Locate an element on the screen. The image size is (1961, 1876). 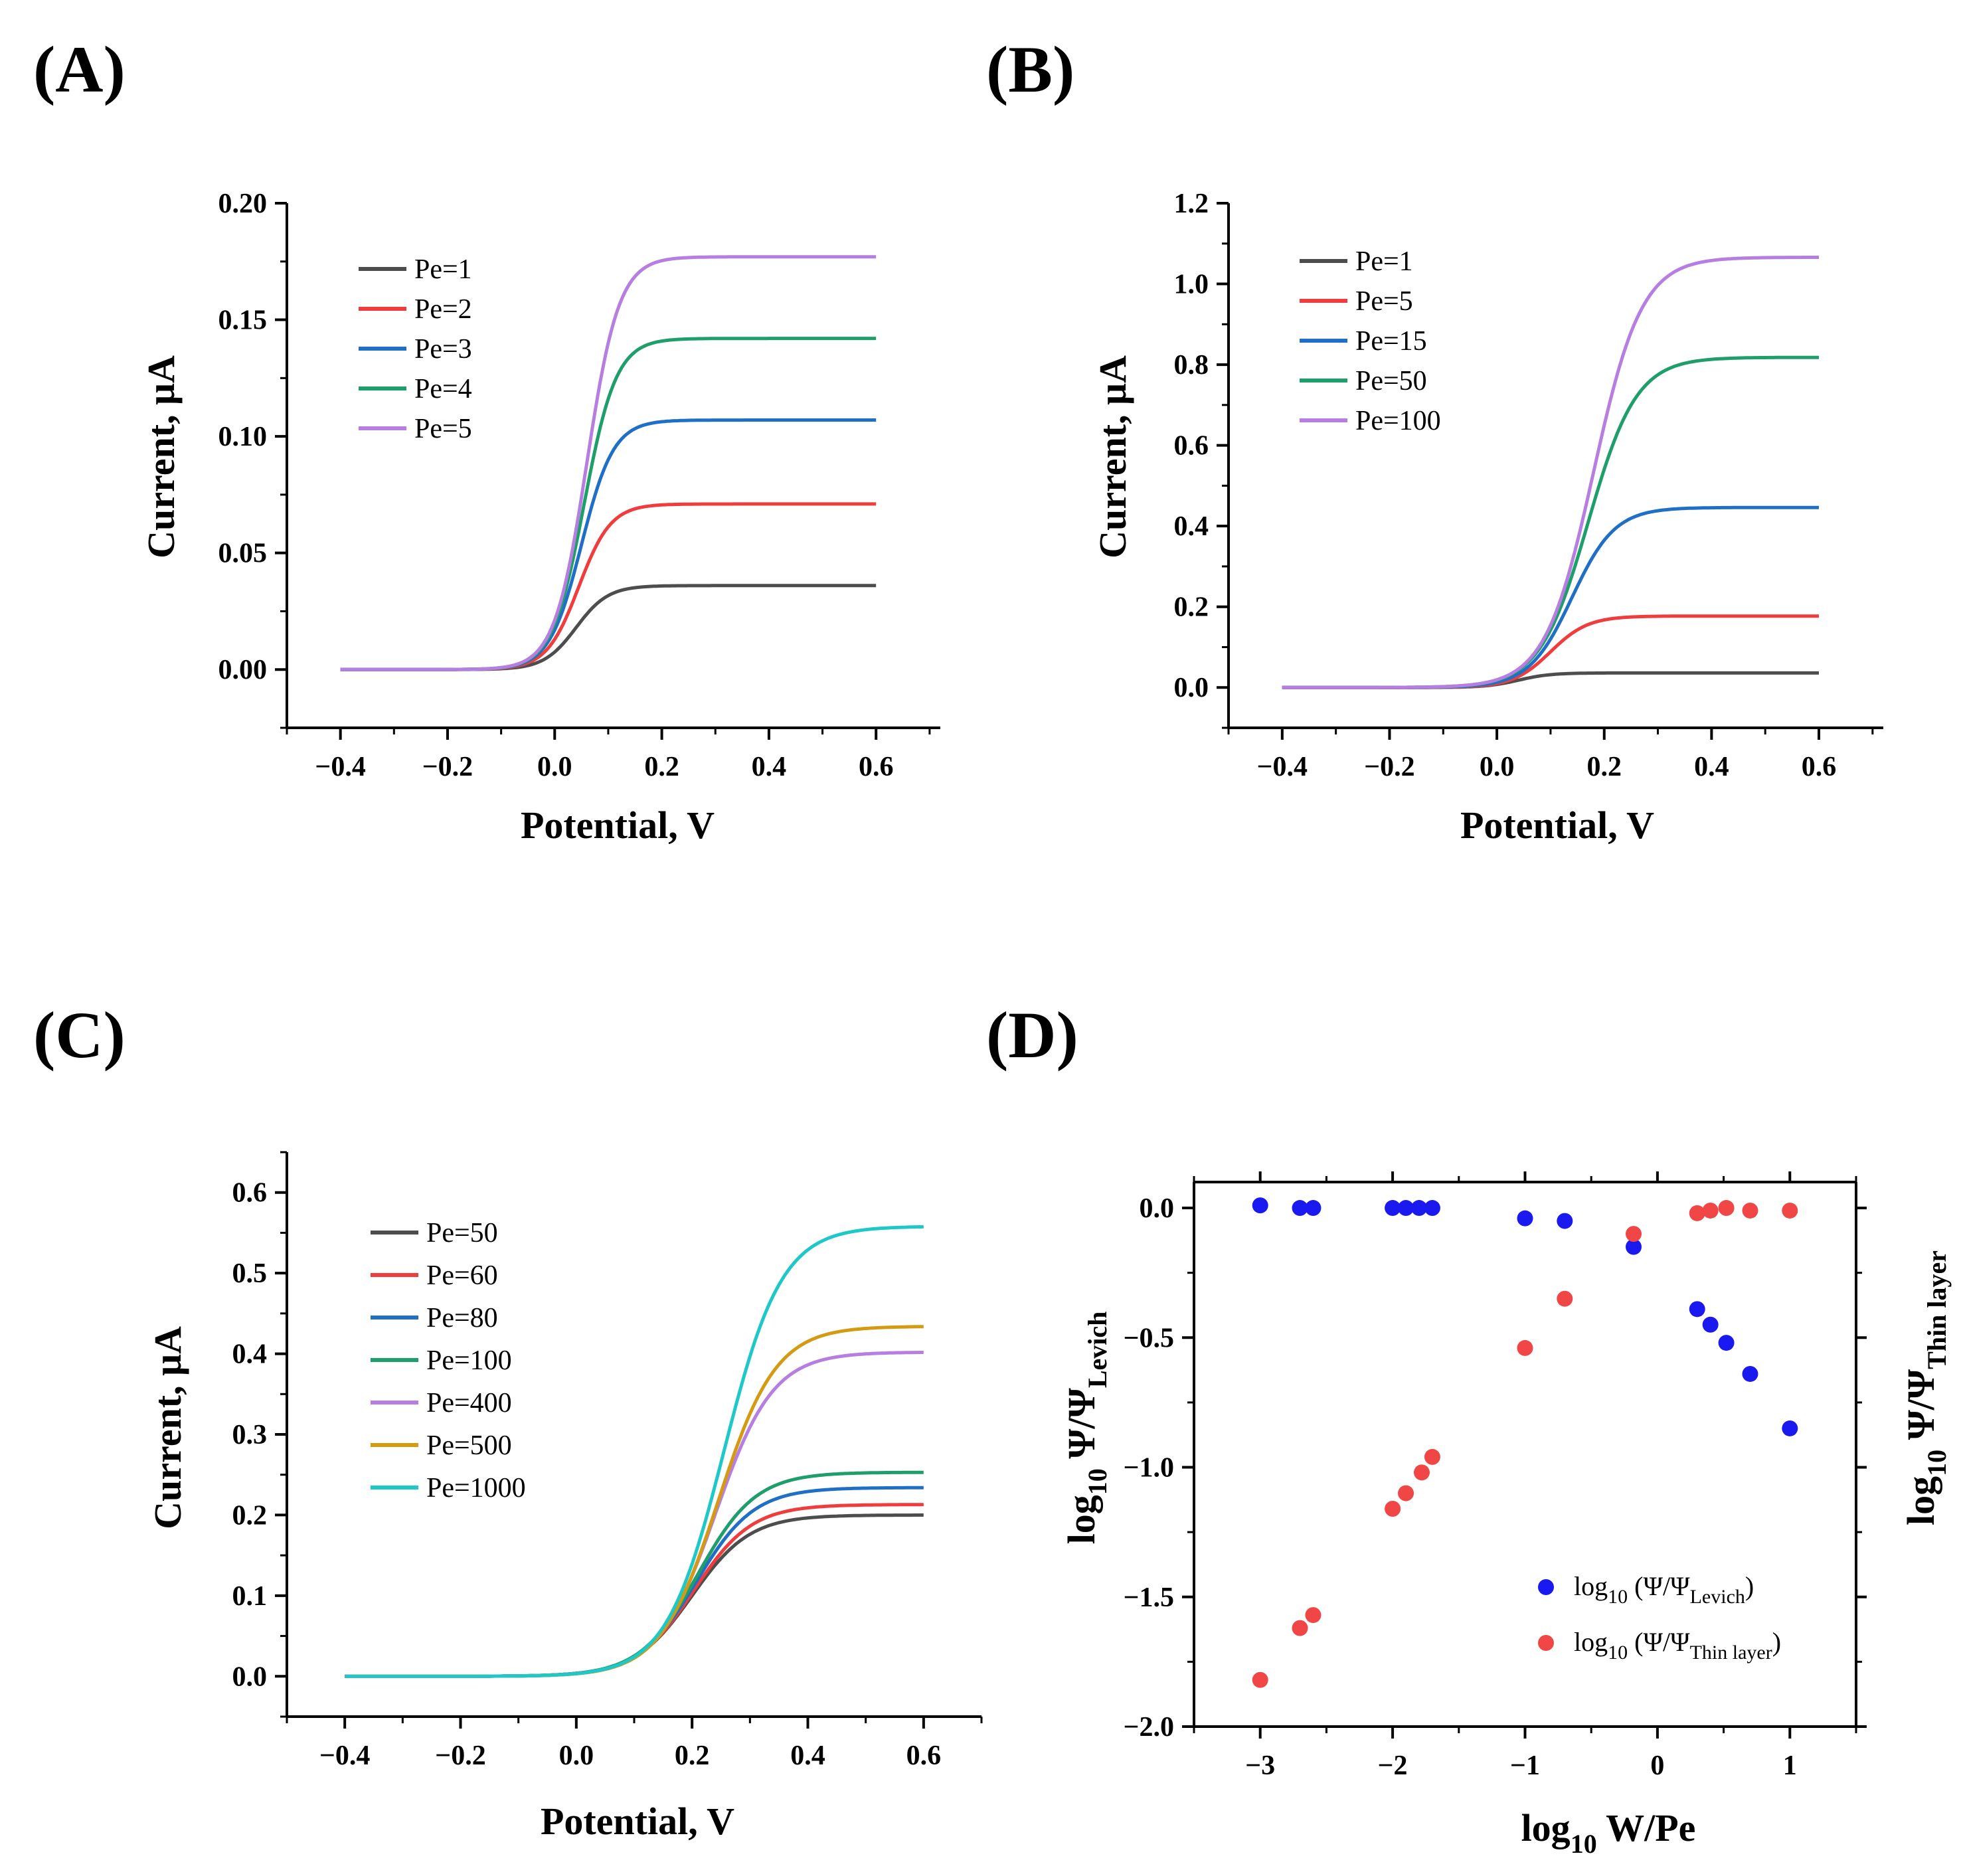
legend-label: Pe=4 is located at coordinates (443, 389).